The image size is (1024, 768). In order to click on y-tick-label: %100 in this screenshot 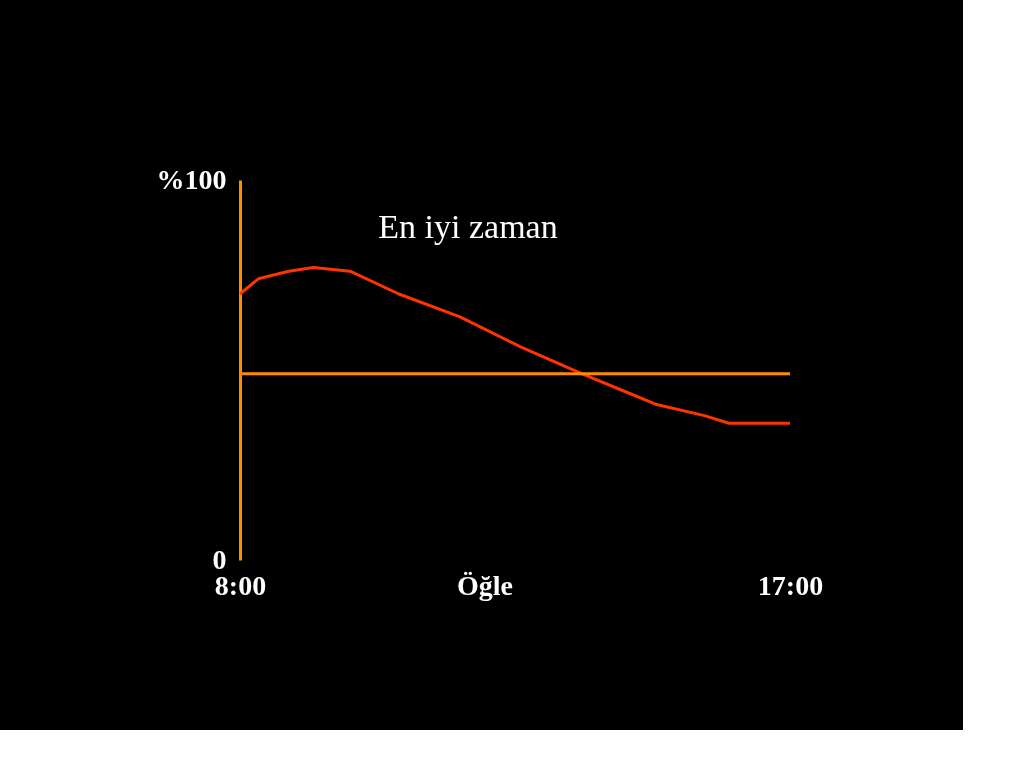, I will do `click(191, 179)`.